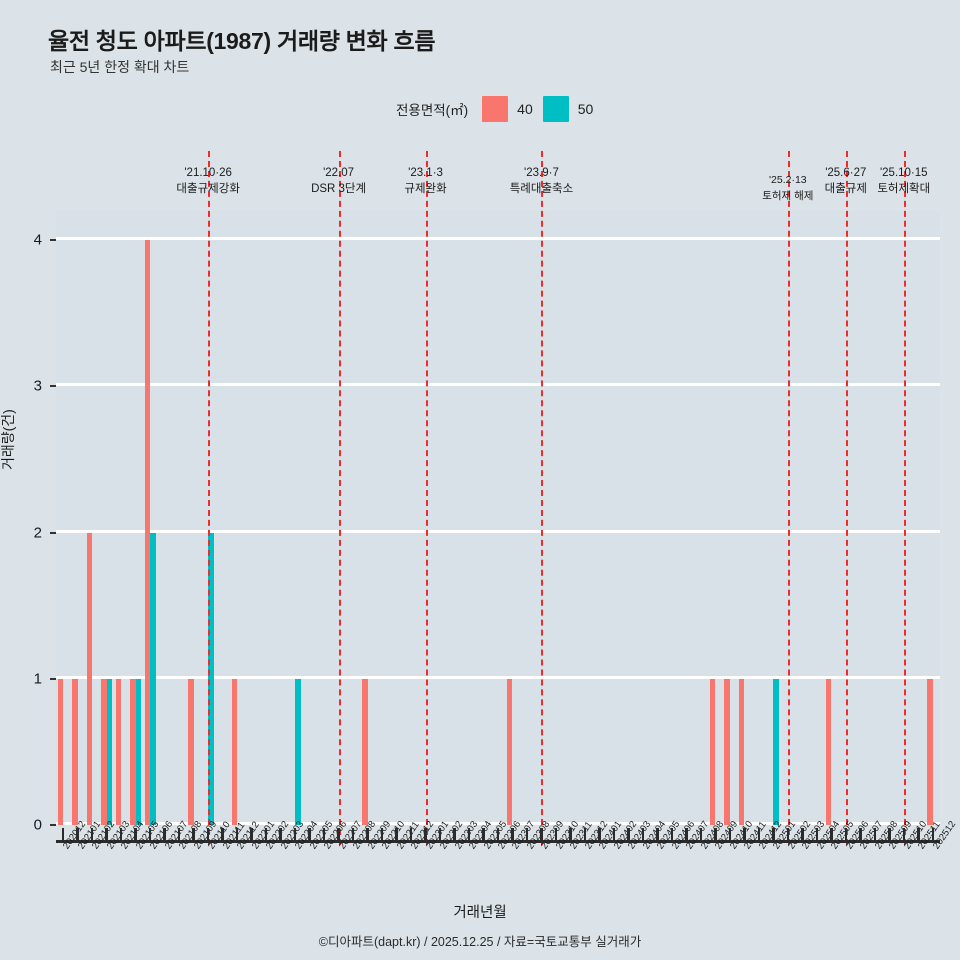  What do you see at coordinates (8, 439) in the screenshot?
I see `y-axis-label: 거래량(건)` at bounding box center [8, 439].